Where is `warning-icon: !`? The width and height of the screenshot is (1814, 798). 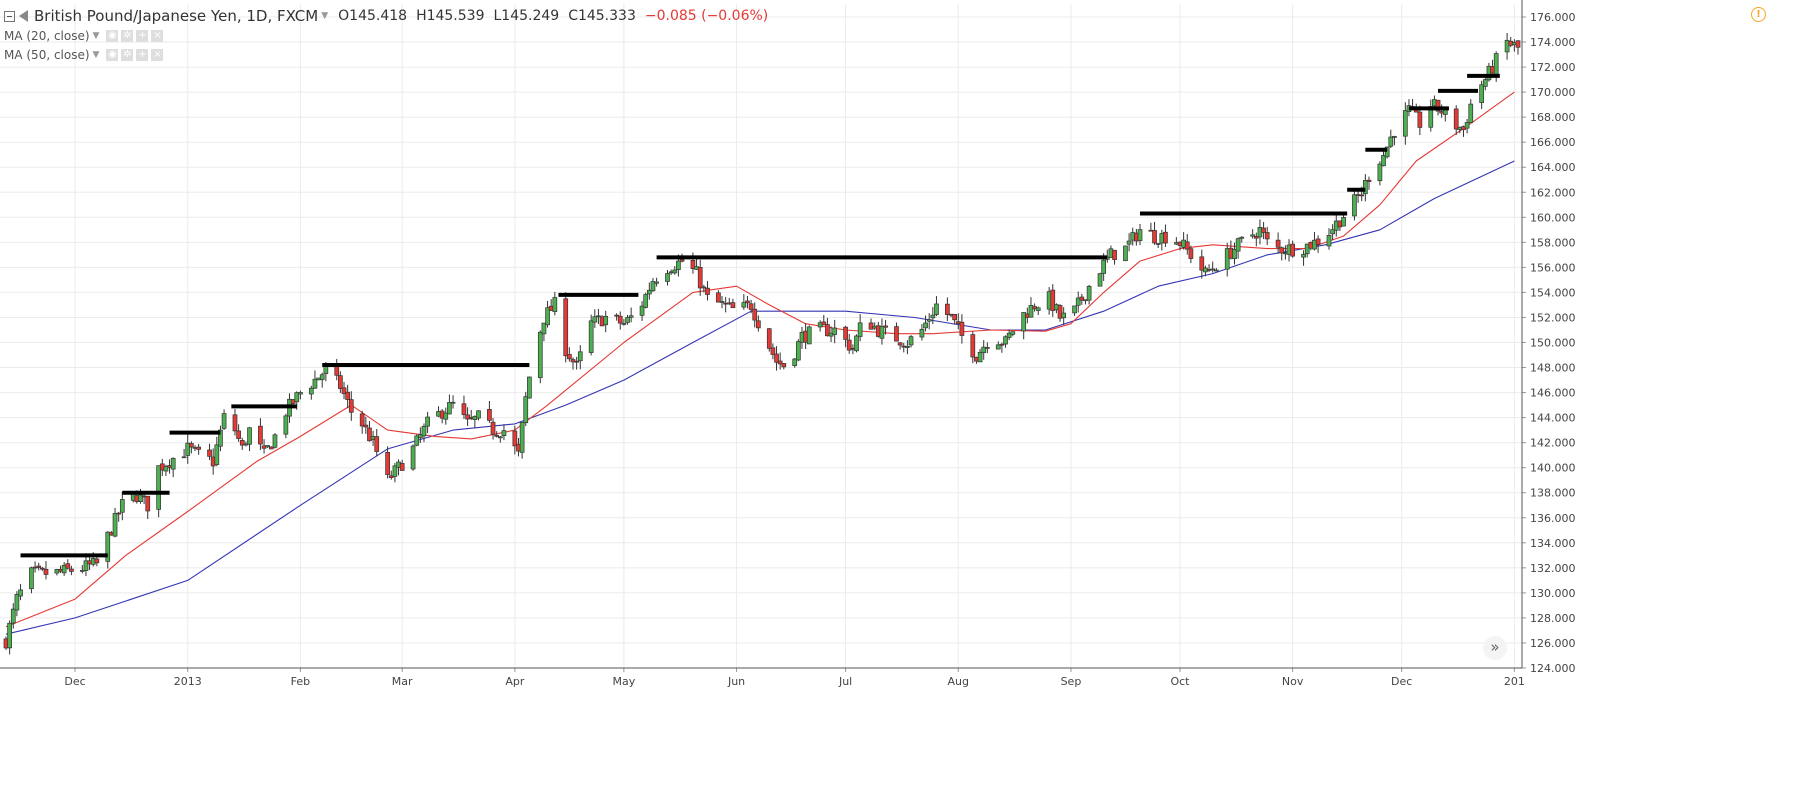
warning-icon: ! is located at coordinates (1758, 14).